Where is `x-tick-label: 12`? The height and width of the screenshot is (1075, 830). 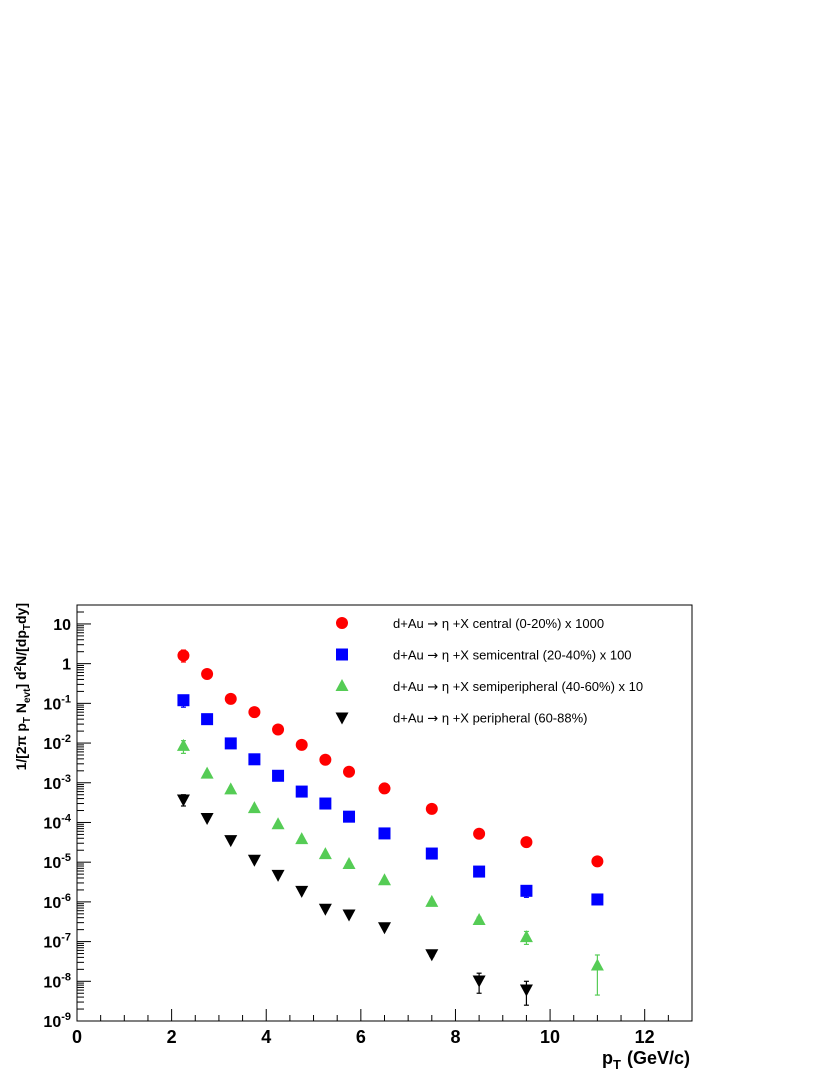 x-tick-label: 12 is located at coordinates (645, 1037).